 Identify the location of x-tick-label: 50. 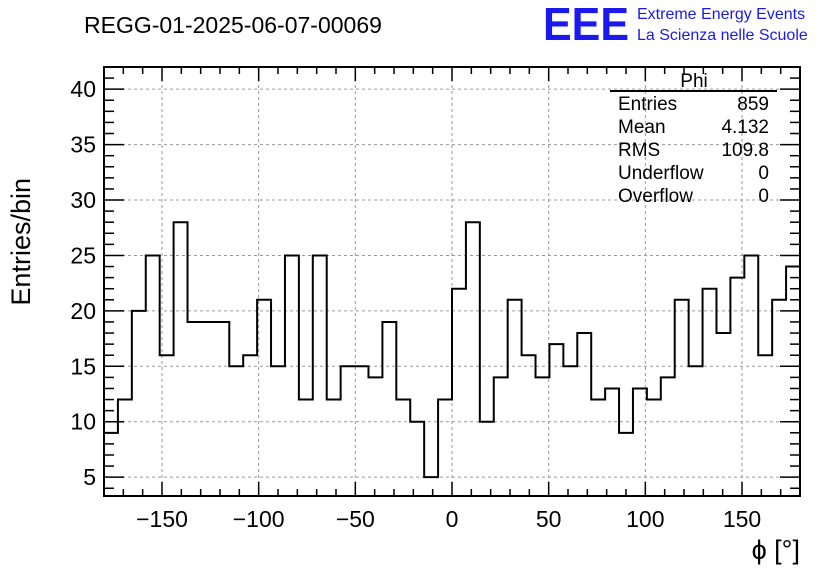
(549, 519).